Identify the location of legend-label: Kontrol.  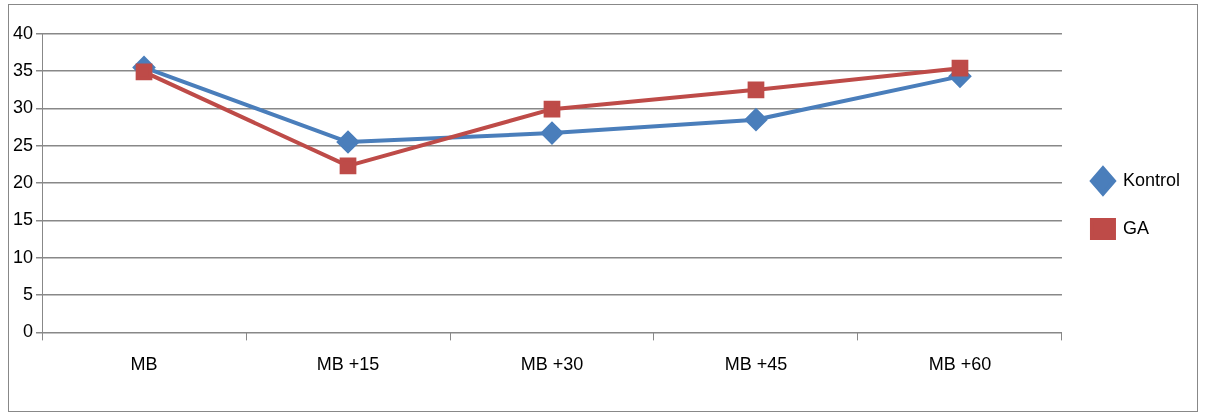
(1151, 179).